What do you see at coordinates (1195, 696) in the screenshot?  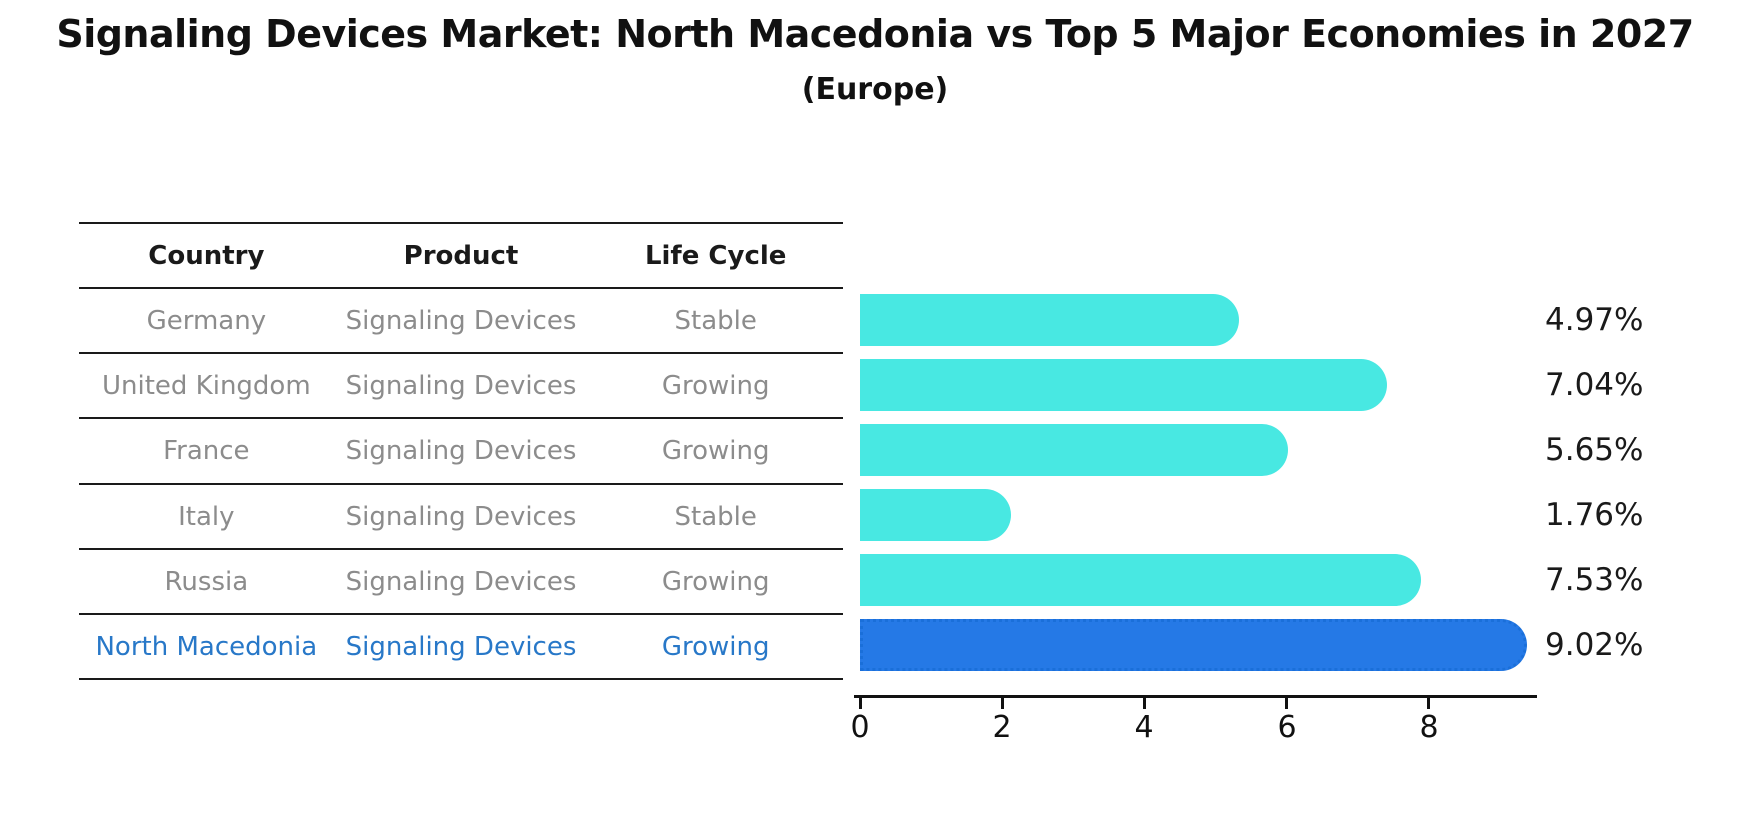 I see `x-axis-line` at bounding box center [1195, 696].